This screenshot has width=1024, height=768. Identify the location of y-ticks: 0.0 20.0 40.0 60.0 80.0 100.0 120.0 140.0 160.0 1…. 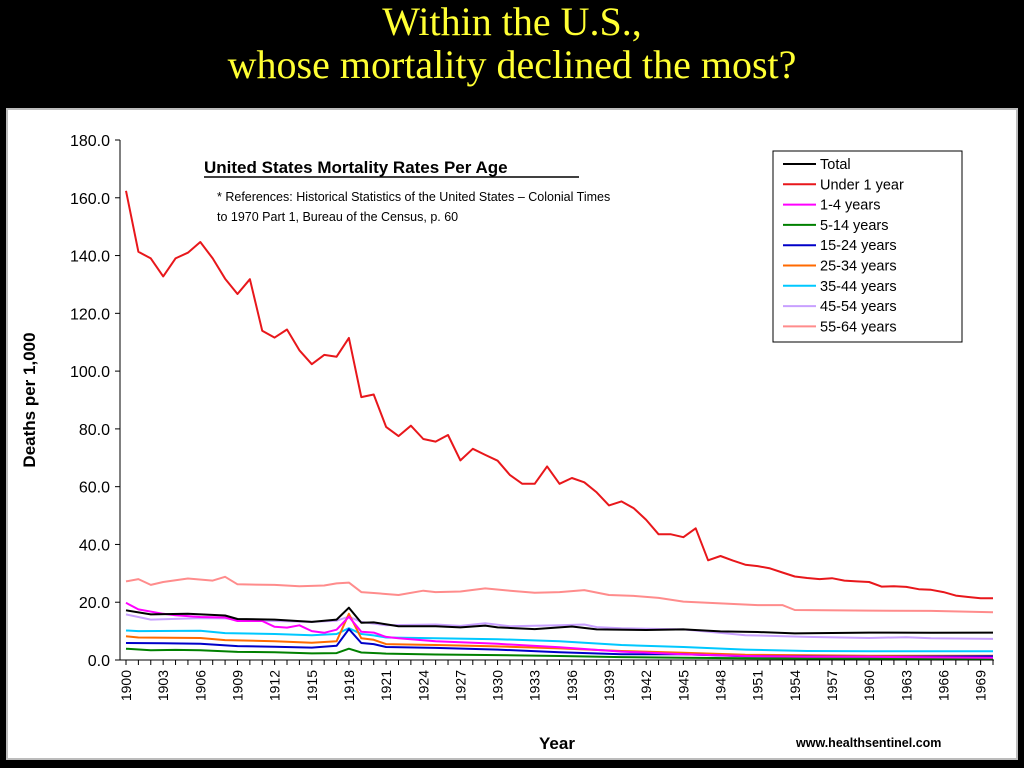
(95, 401).